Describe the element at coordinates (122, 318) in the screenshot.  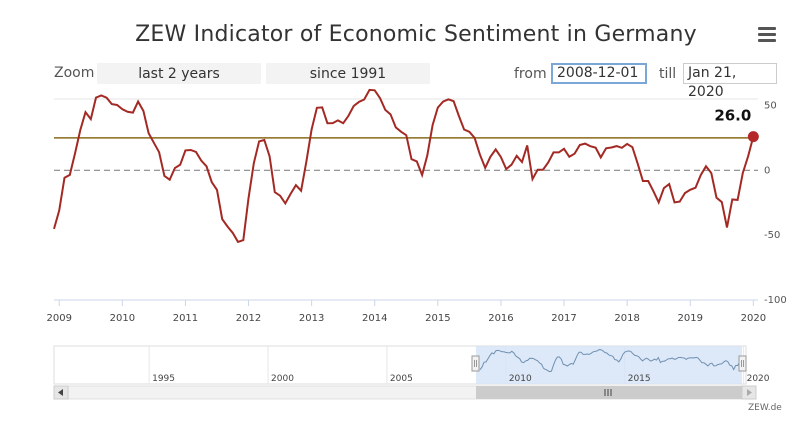
I see `x-tick-label: 2010` at that location.